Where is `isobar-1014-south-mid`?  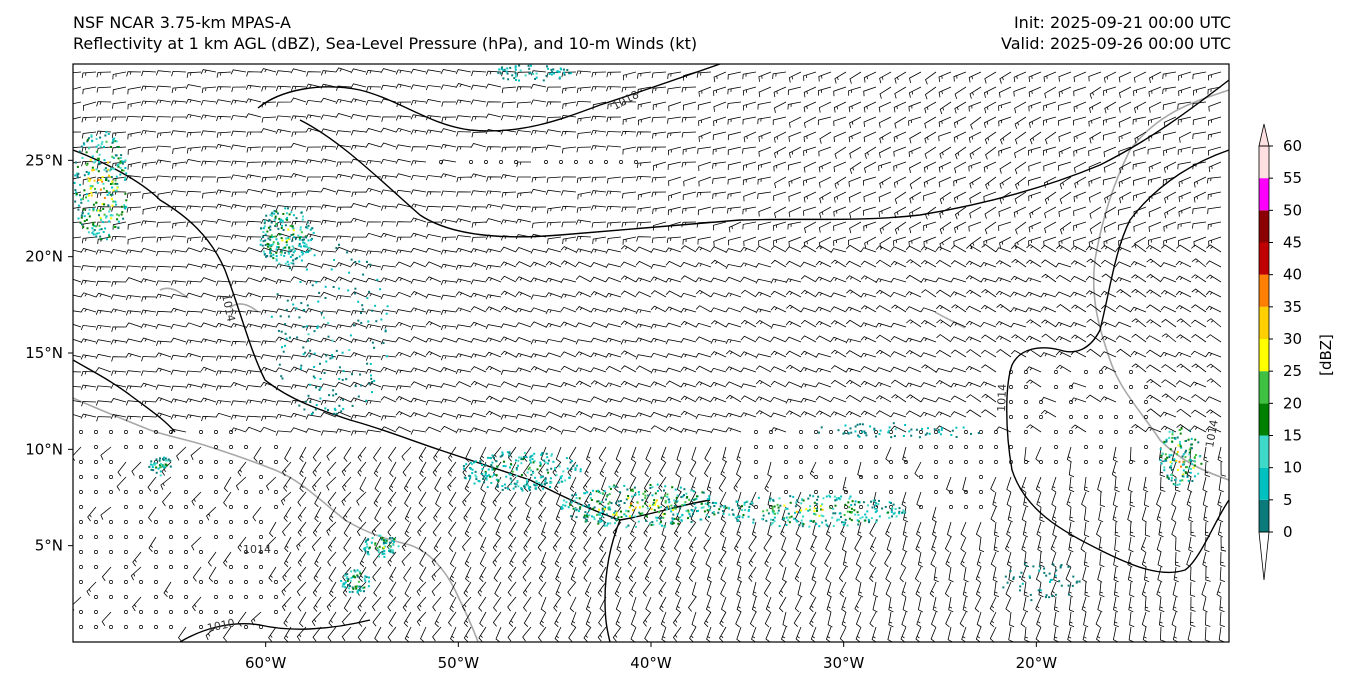
isobar-1014-south-mid is located at coordinates (612, 580).